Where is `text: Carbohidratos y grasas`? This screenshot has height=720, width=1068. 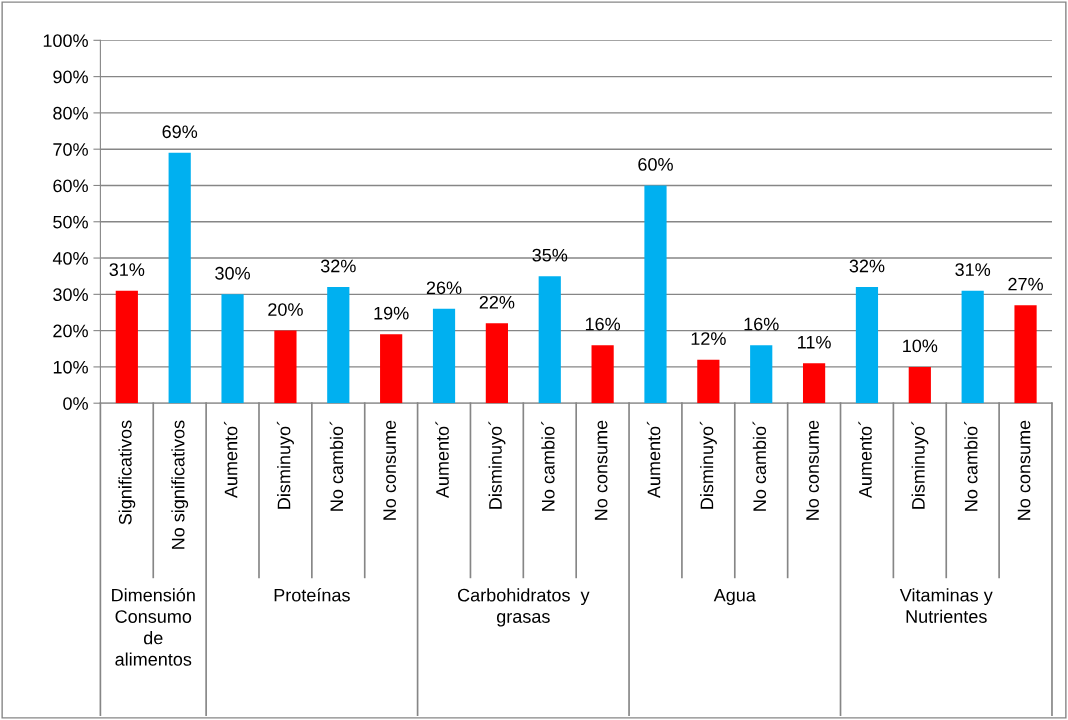
text: Carbohidratos y grasas is located at coordinates (524, 607).